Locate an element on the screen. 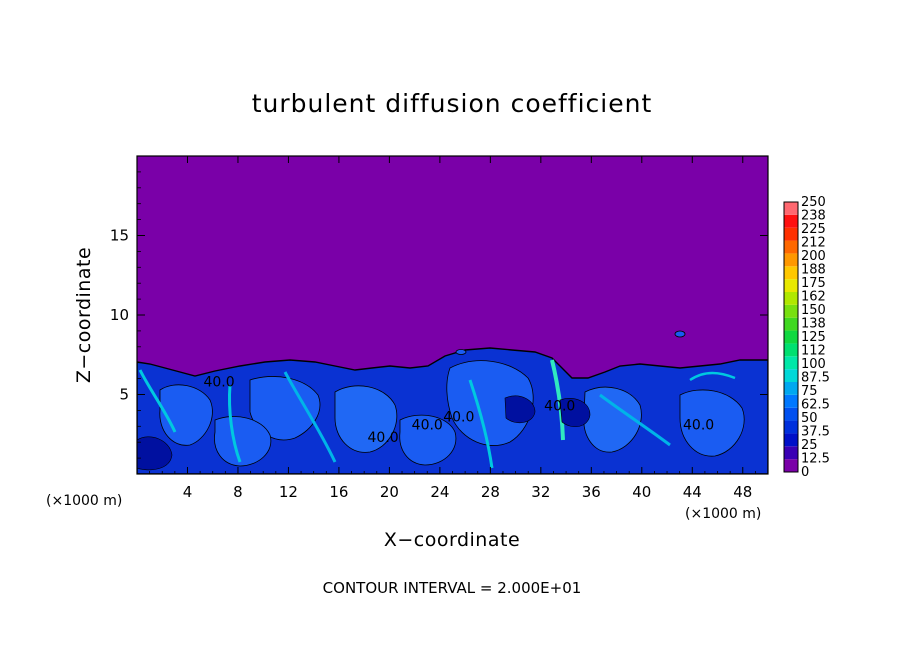 The height and width of the screenshot is (654, 904). colorbar-label: 62.5 is located at coordinates (815, 405).